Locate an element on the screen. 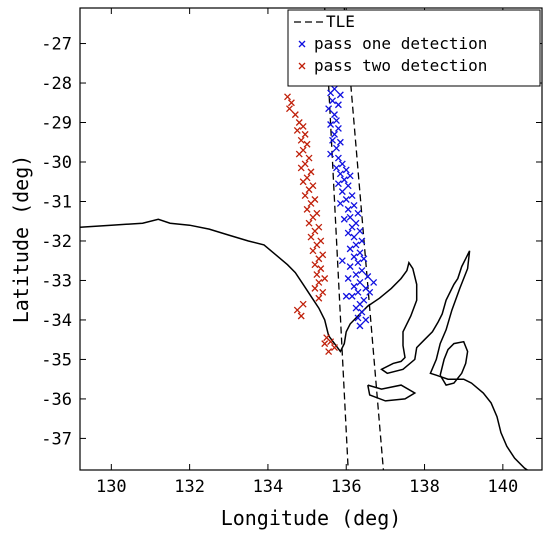  y-tick-label-9: -36 is located at coordinates (56, 400).